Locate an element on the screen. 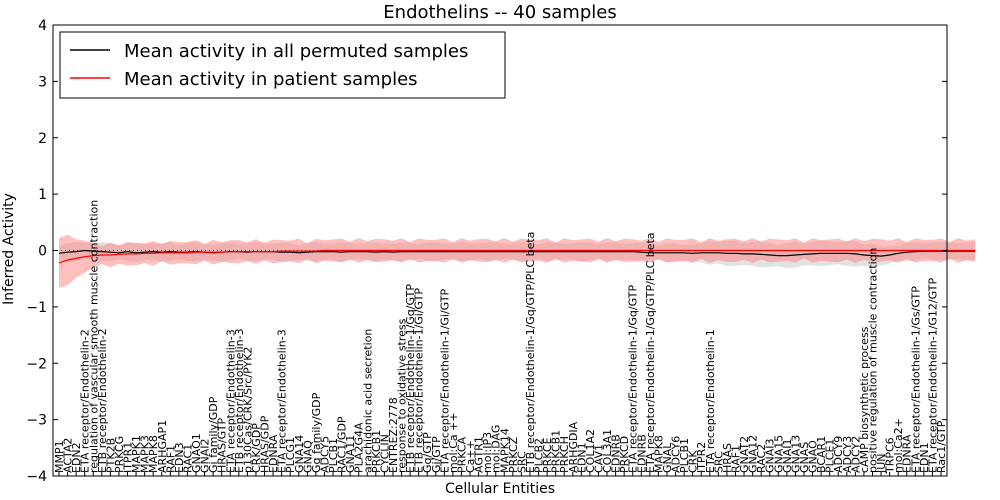 This screenshot has width=1000, height=500. confidence-band-patient is located at coordinates (517, 261).